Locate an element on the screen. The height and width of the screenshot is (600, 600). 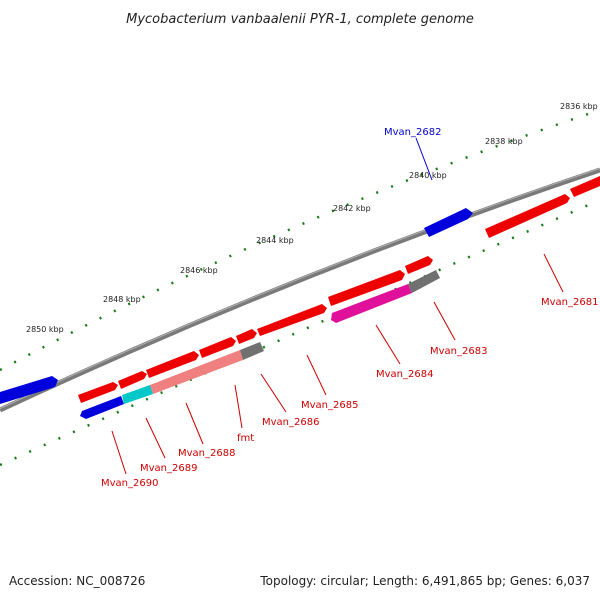
ruler-label-2838: 2838 kbp is located at coordinates (504, 141).